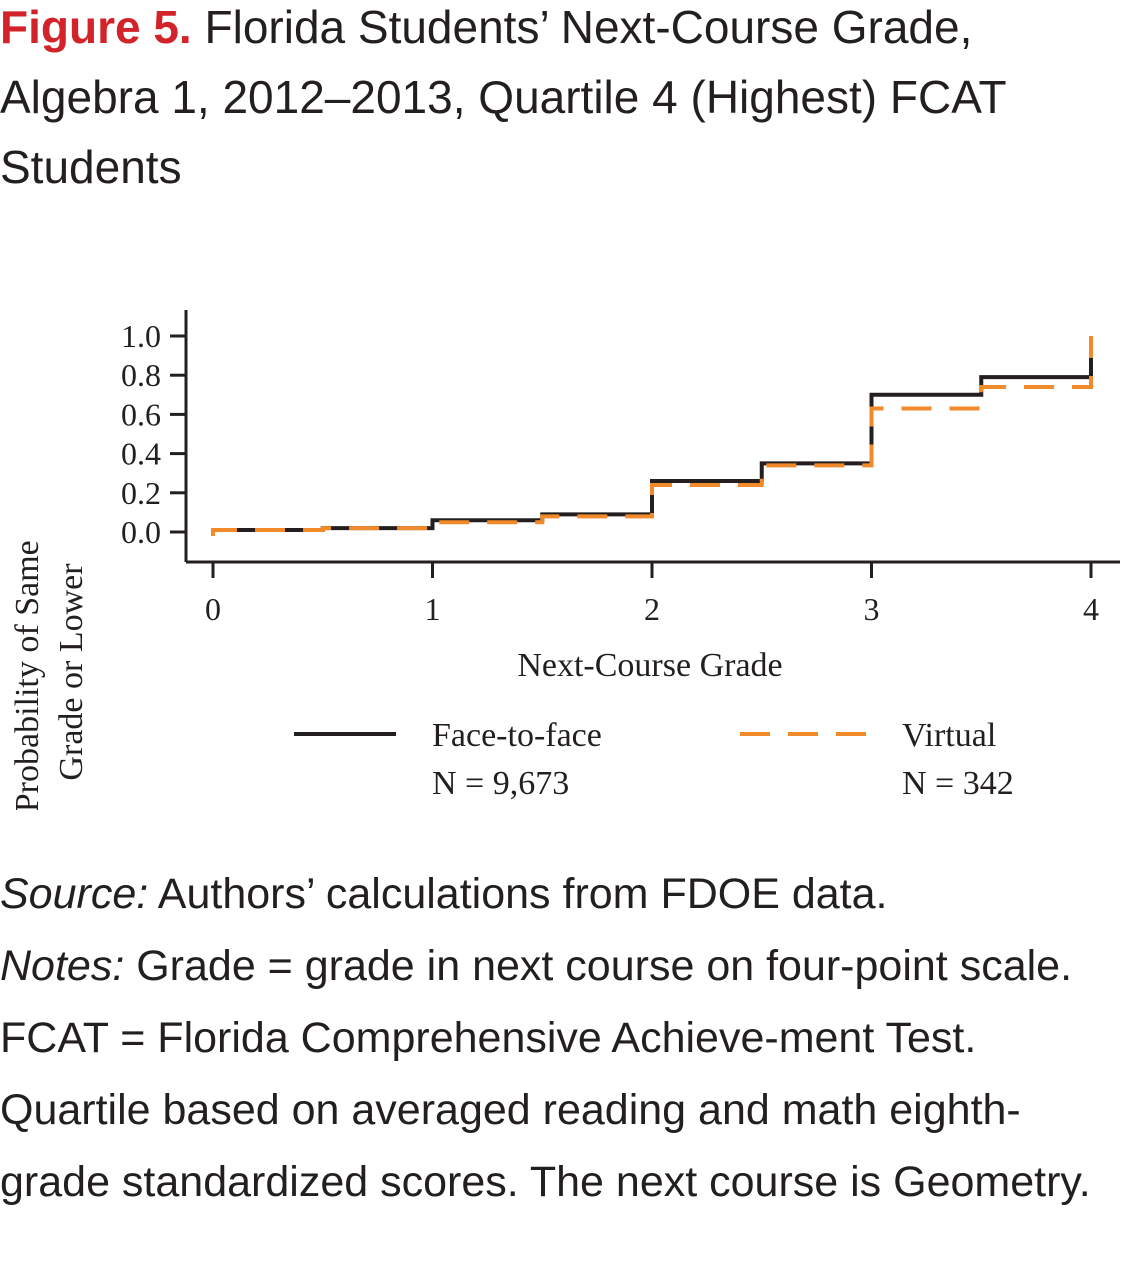 This screenshot has height=1280, width=1122. Describe the element at coordinates (958, 783) in the screenshot. I see `legend-n-virtual: N = 342` at that location.